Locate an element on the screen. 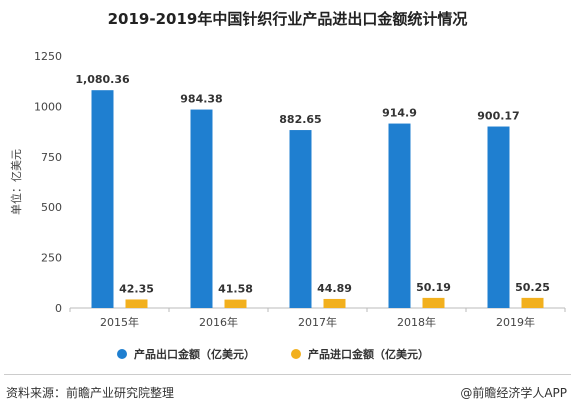  import-data-label: 50.19 is located at coordinates (433, 287).